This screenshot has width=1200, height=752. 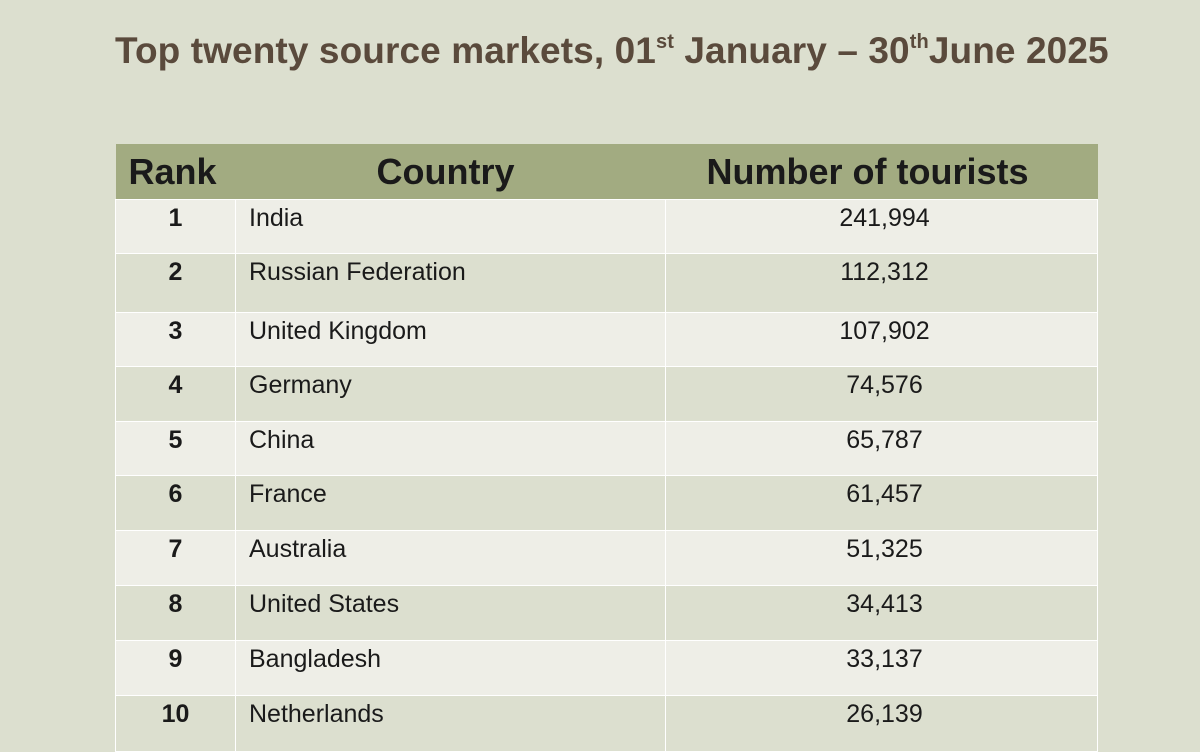 What do you see at coordinates (175, 668) in the screenshot?
I see `cell-rank: 9` at bounding box center [175, 668].